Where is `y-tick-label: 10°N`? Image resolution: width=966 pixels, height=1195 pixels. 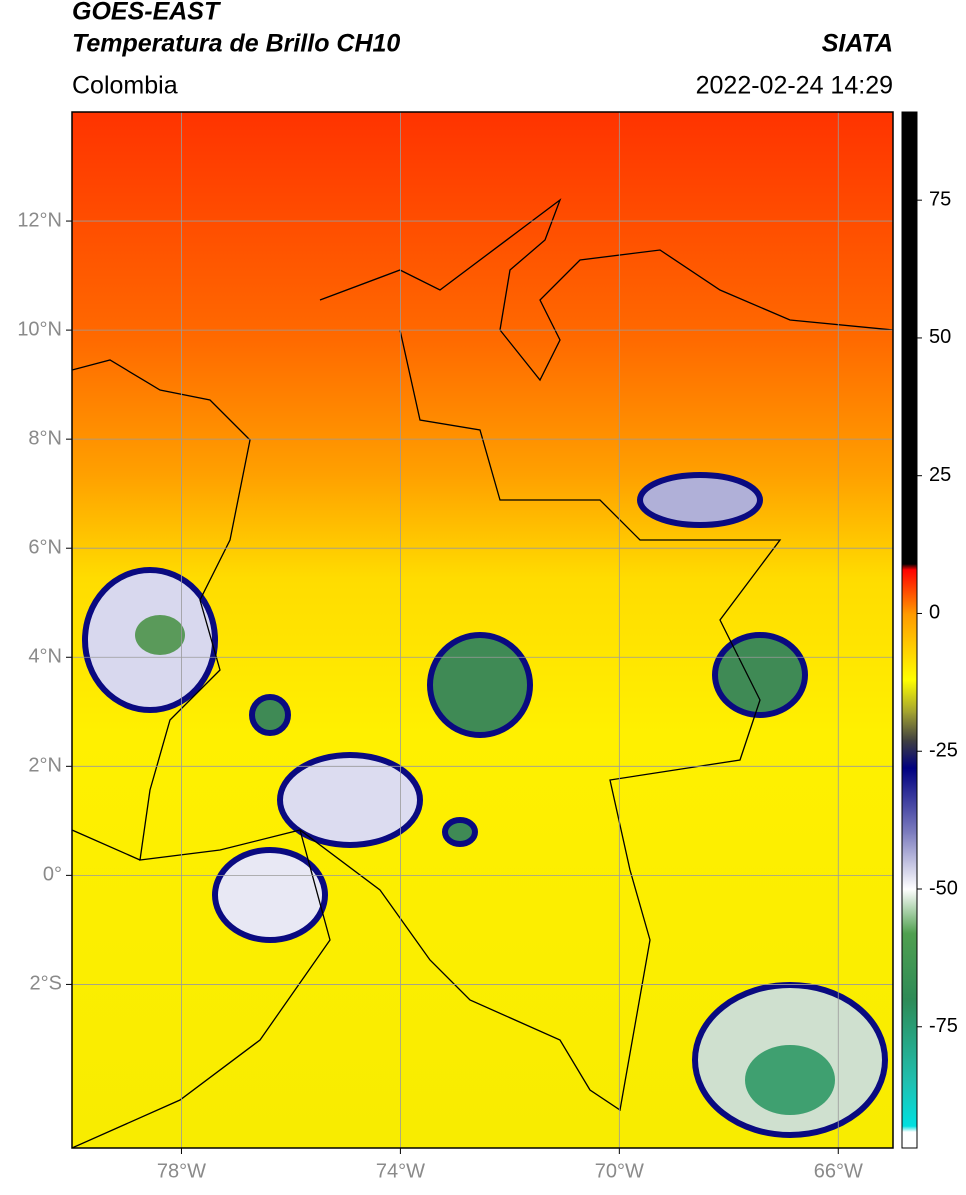 y-tick-label: 10°N is located at coordinates (39, 329).